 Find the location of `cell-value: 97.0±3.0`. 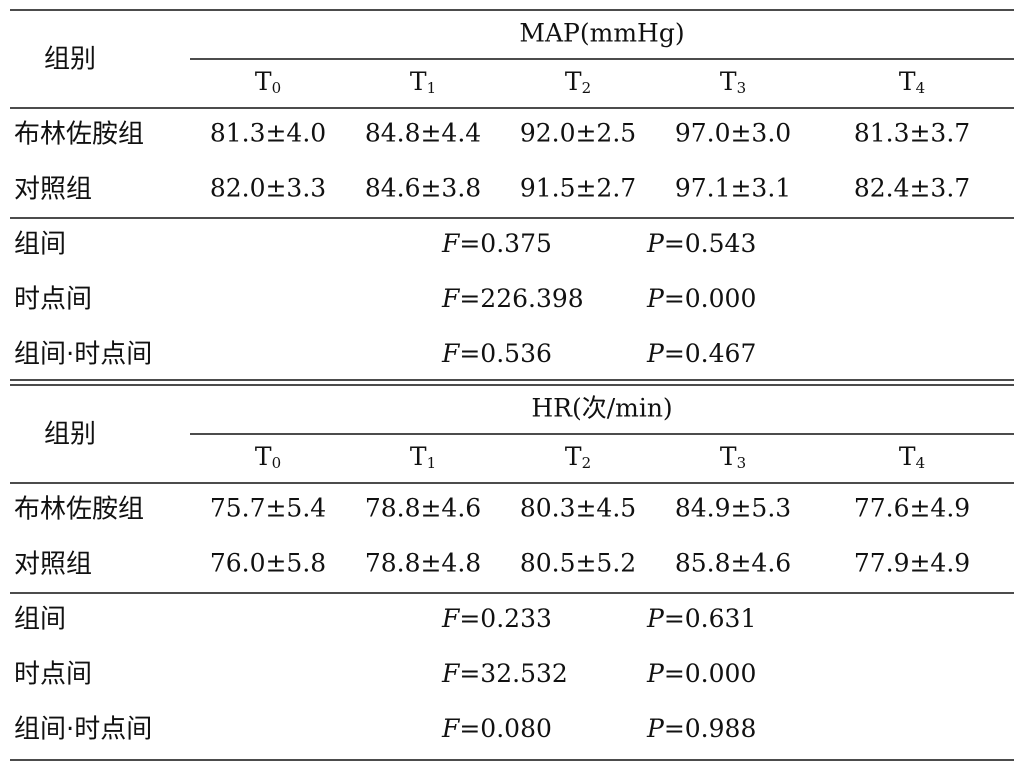

cell-value: 97.0±3.0 is located at coordinates (733, 133).